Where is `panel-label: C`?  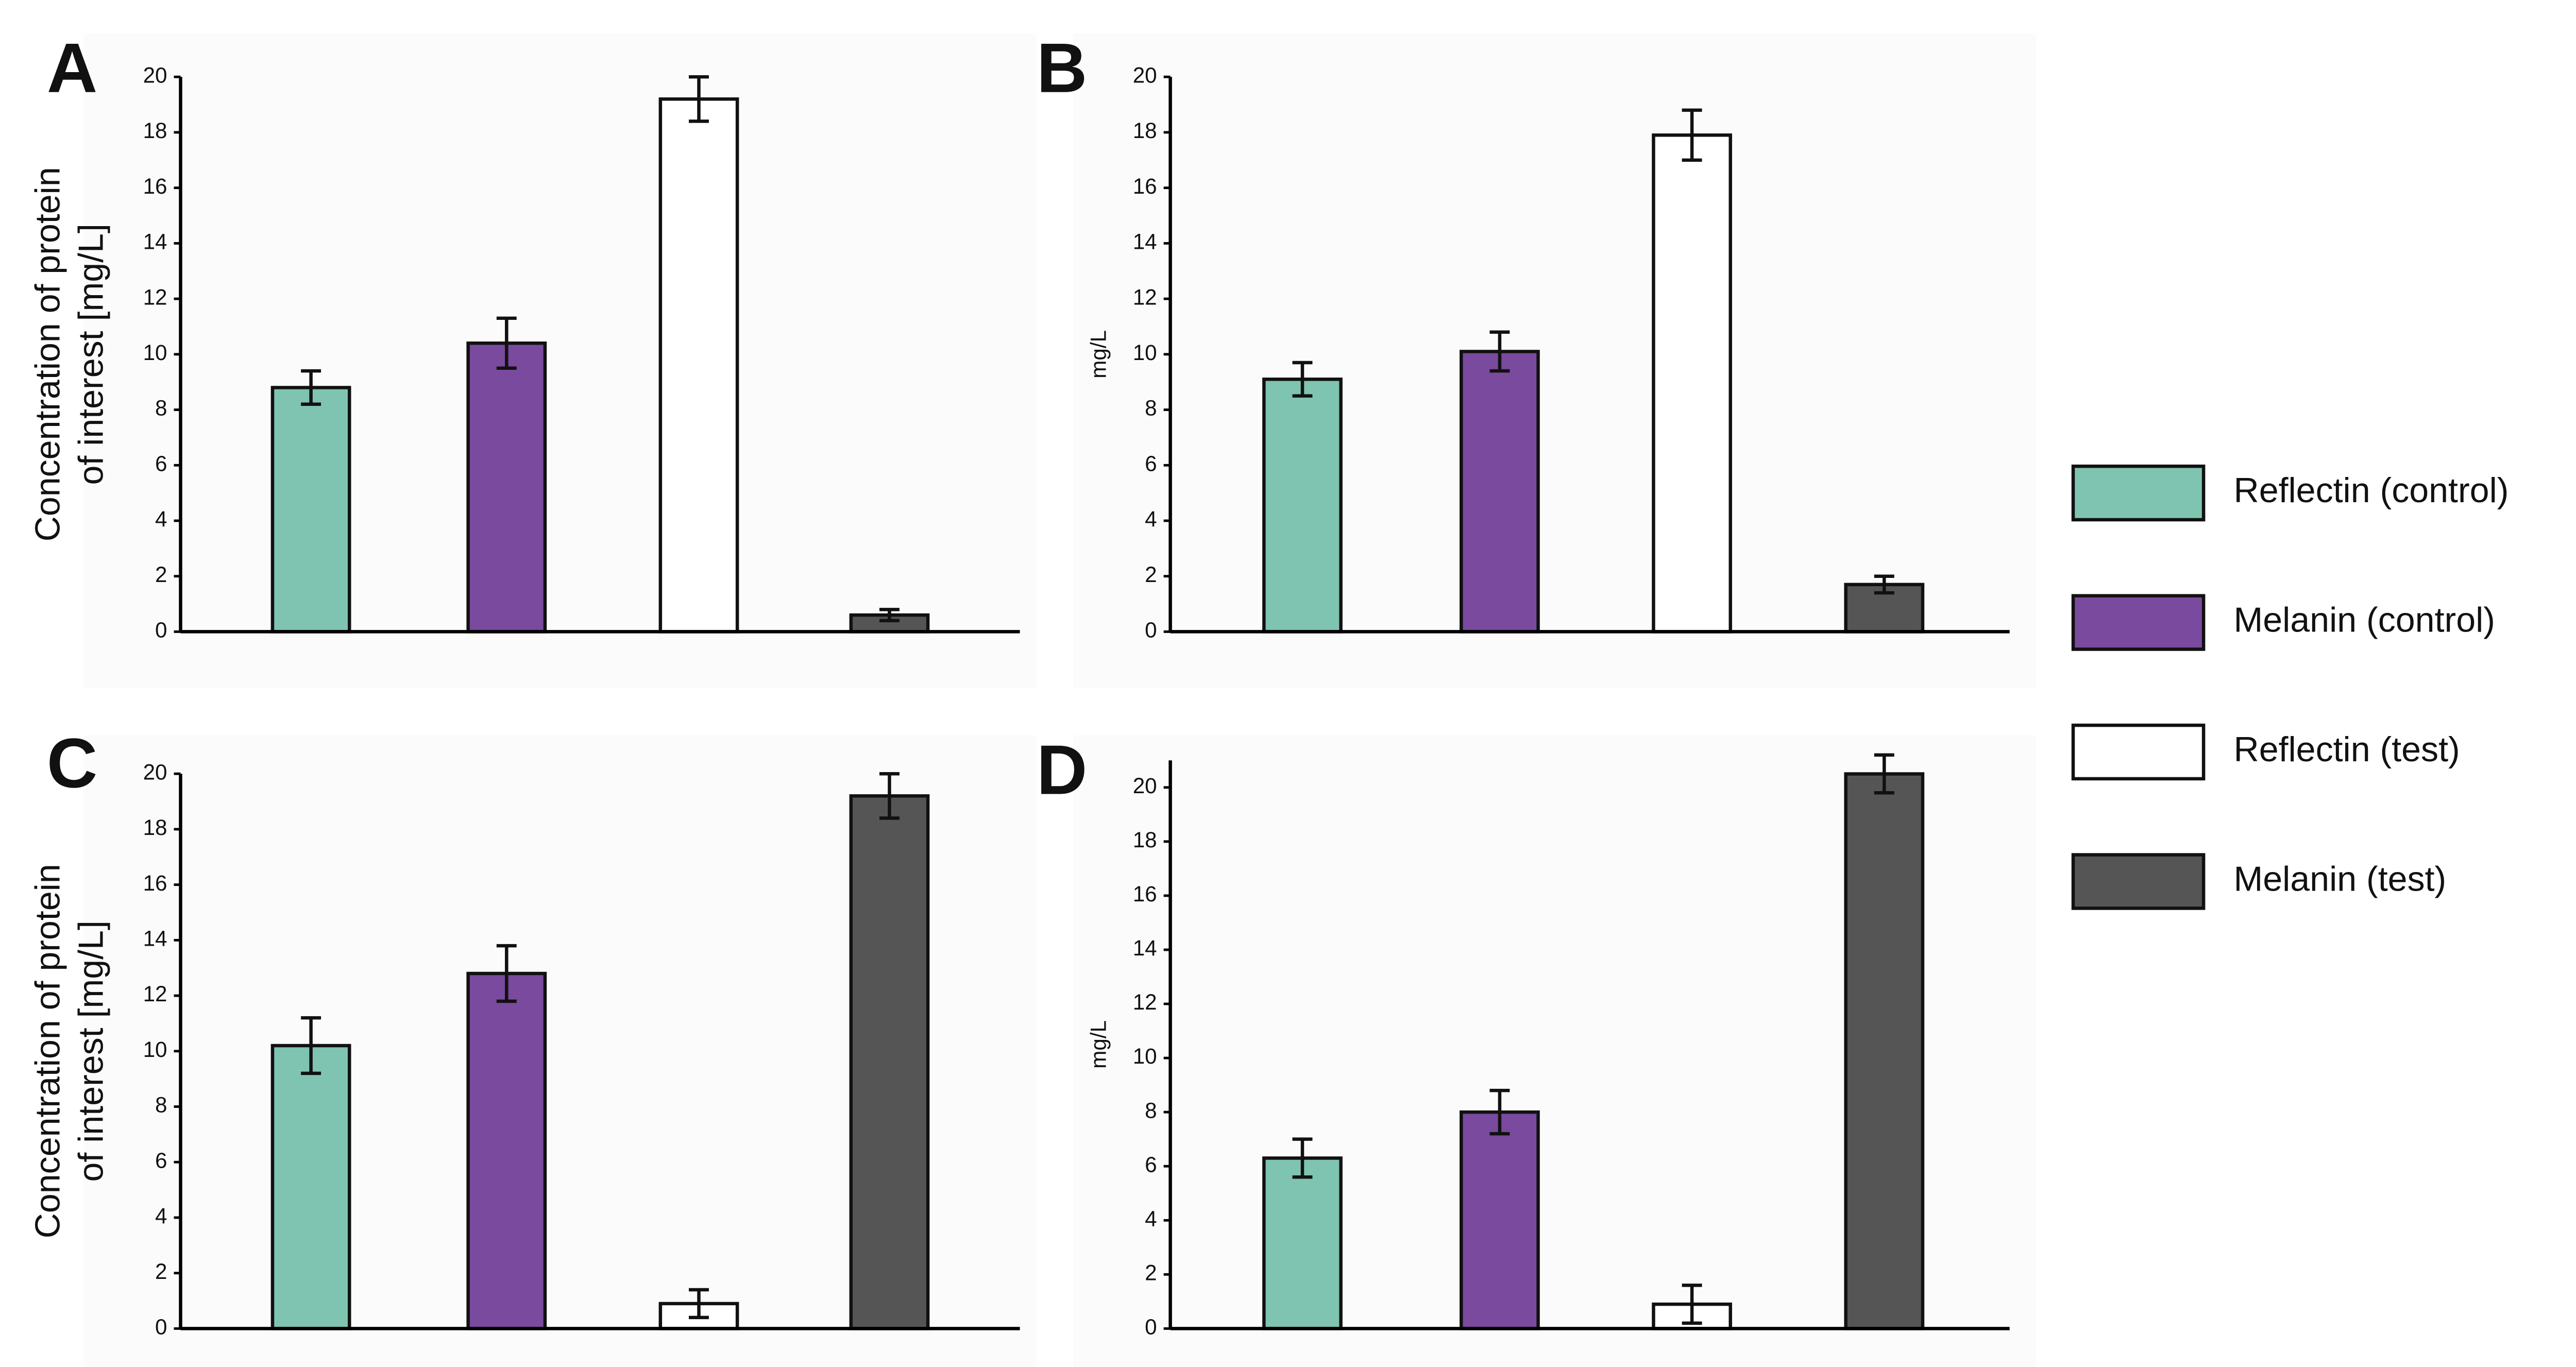 panel-label: C is located at coordinates (72, 763).